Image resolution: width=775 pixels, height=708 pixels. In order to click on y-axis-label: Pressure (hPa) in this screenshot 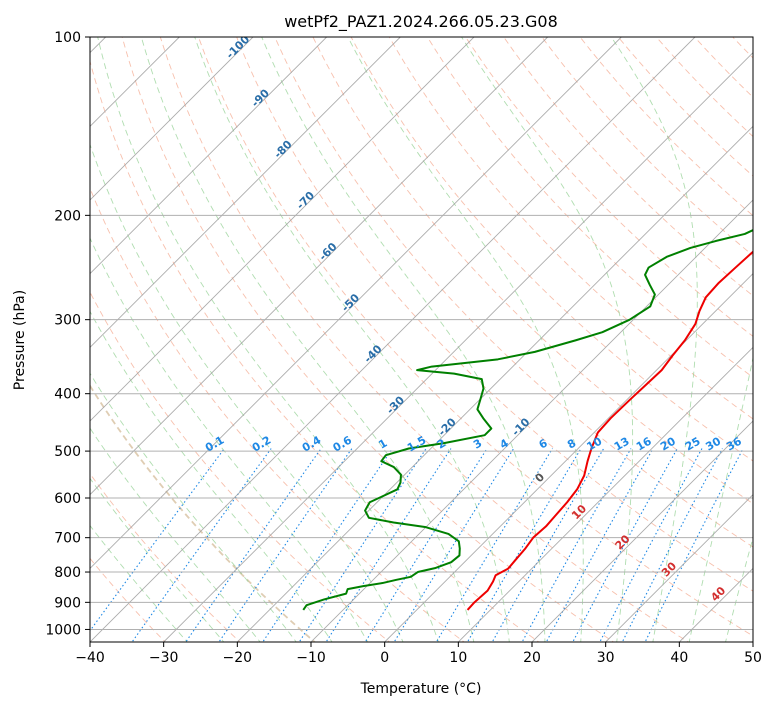, I will do `click(20, 340)`.